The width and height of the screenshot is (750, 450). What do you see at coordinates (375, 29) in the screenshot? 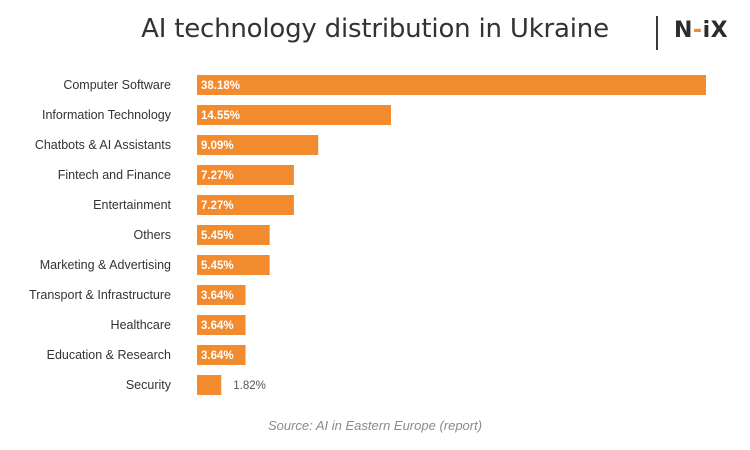
I see `chart-title: AI technology distribution in Ukraine` at bounding box center [375, 29].